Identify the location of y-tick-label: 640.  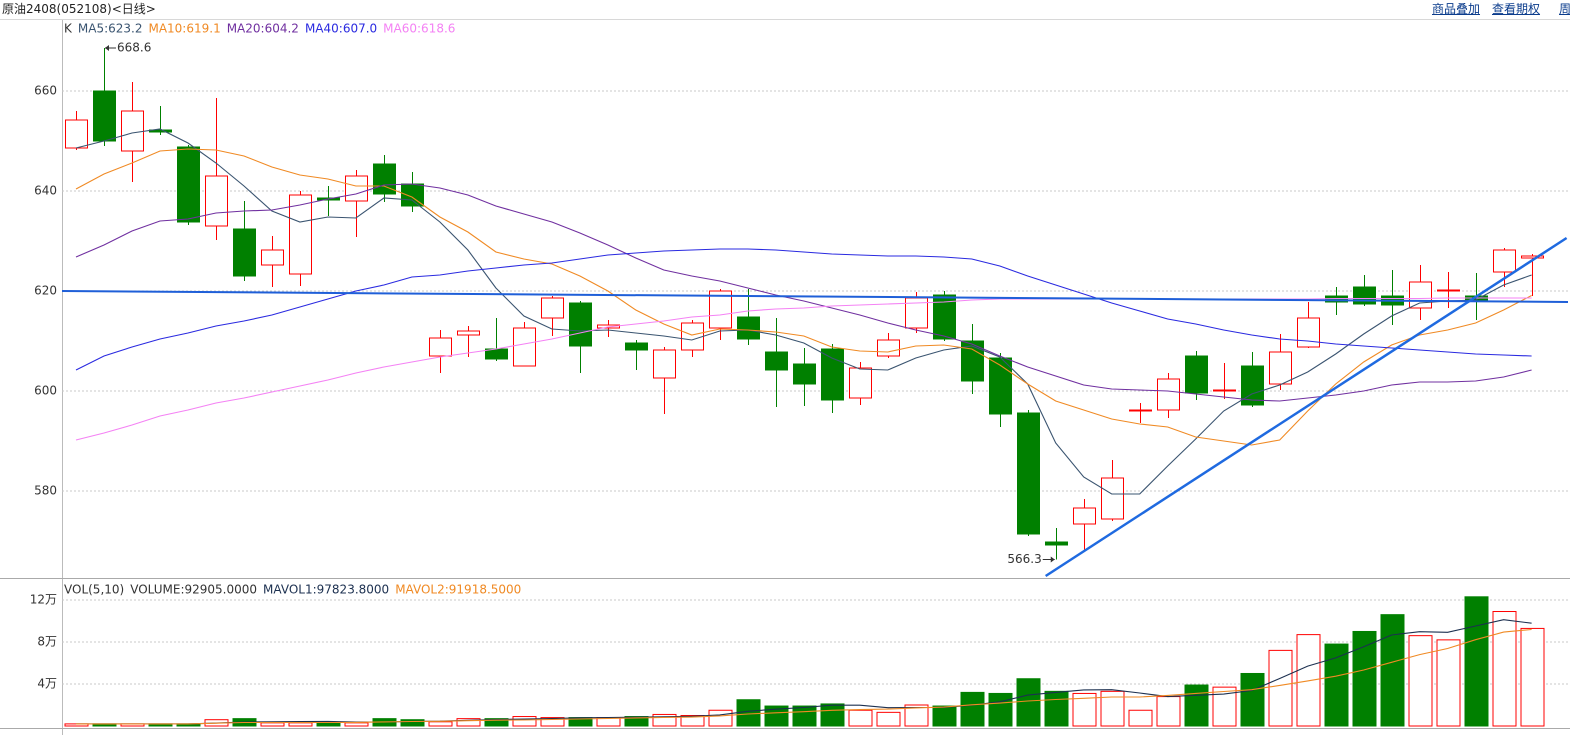
(45, 191).